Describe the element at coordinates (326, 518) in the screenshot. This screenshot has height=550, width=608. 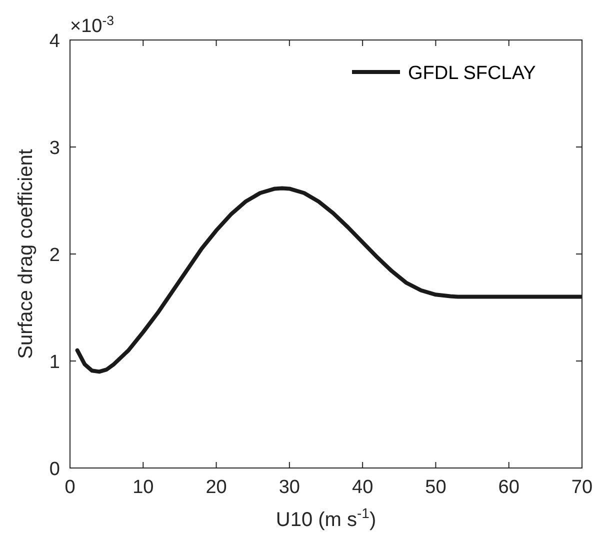
I see `x-axis-title: U10 (m s$^{-1}$)` at that location.